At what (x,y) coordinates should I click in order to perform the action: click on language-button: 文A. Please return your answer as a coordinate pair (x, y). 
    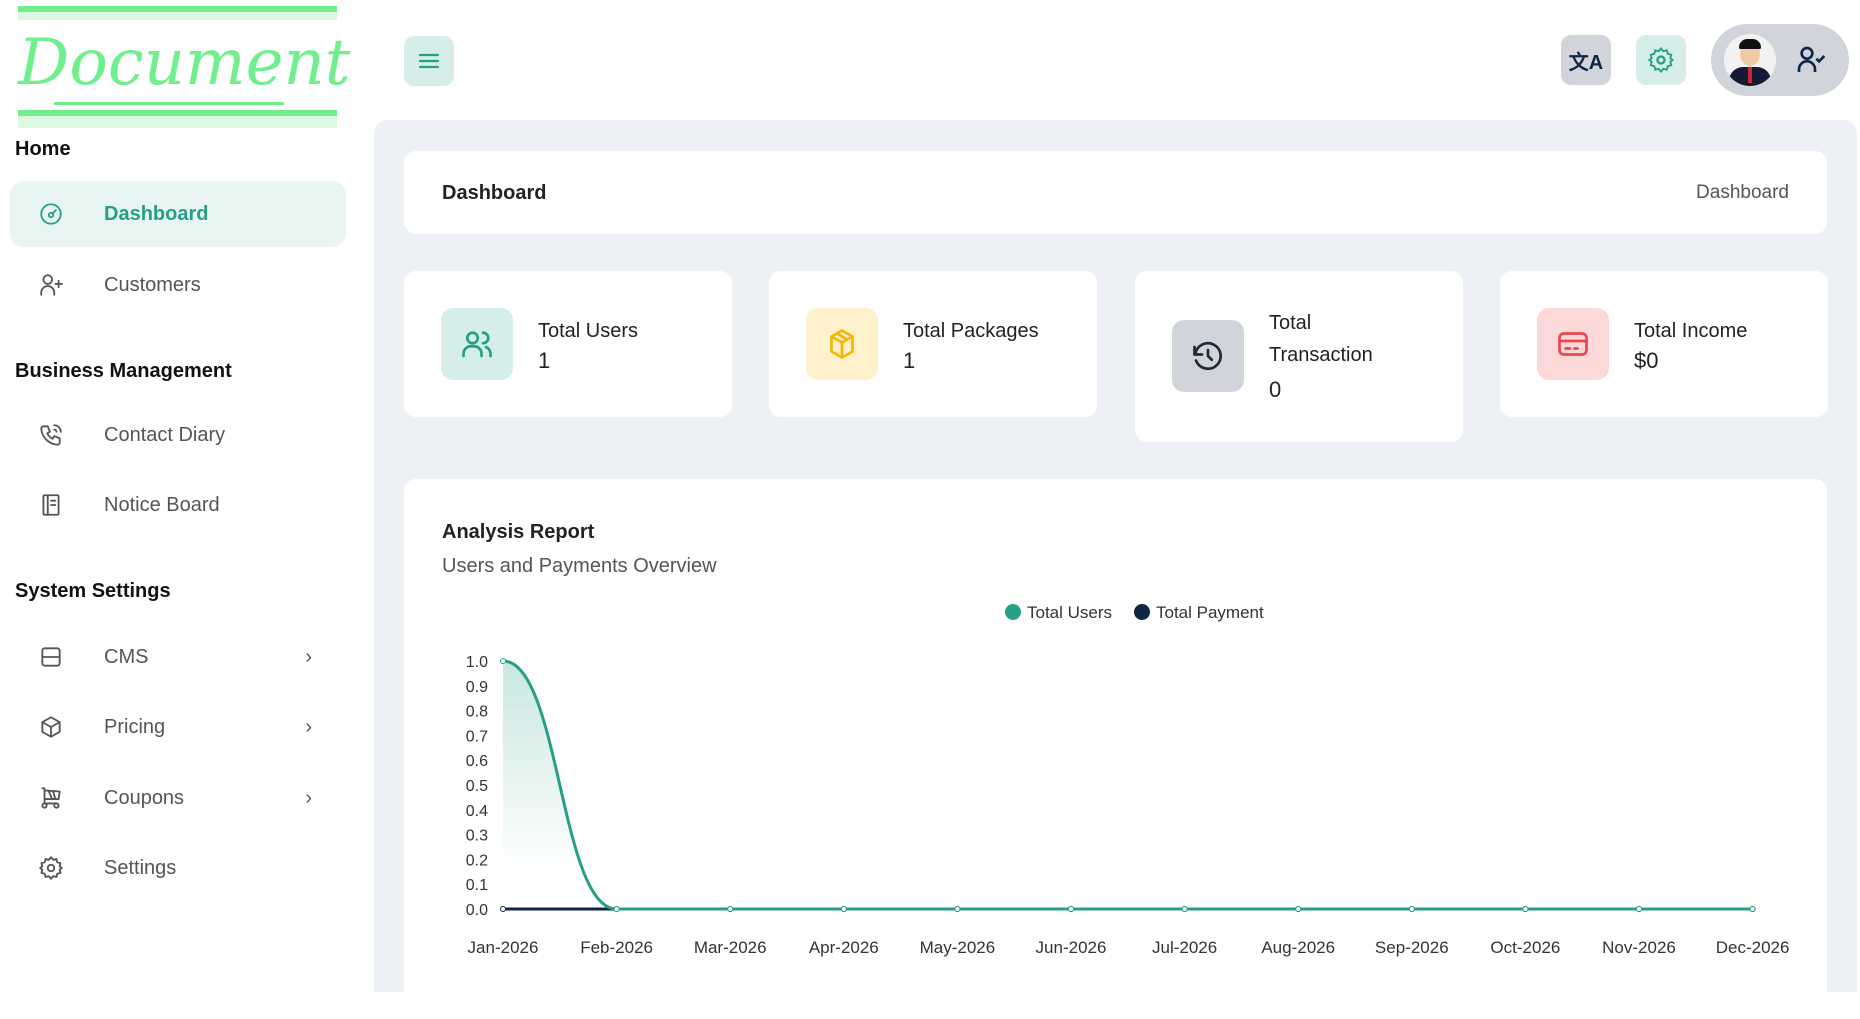
    Looking at the image, I should click on (1586, 60).